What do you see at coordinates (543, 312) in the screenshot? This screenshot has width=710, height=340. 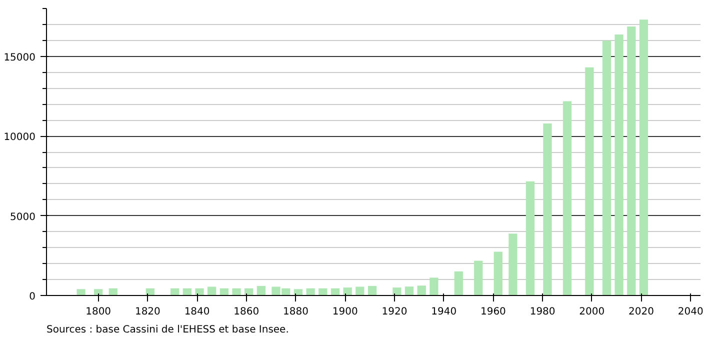 I see `x-tick-label: 1980` at bounding box center [543, 312].